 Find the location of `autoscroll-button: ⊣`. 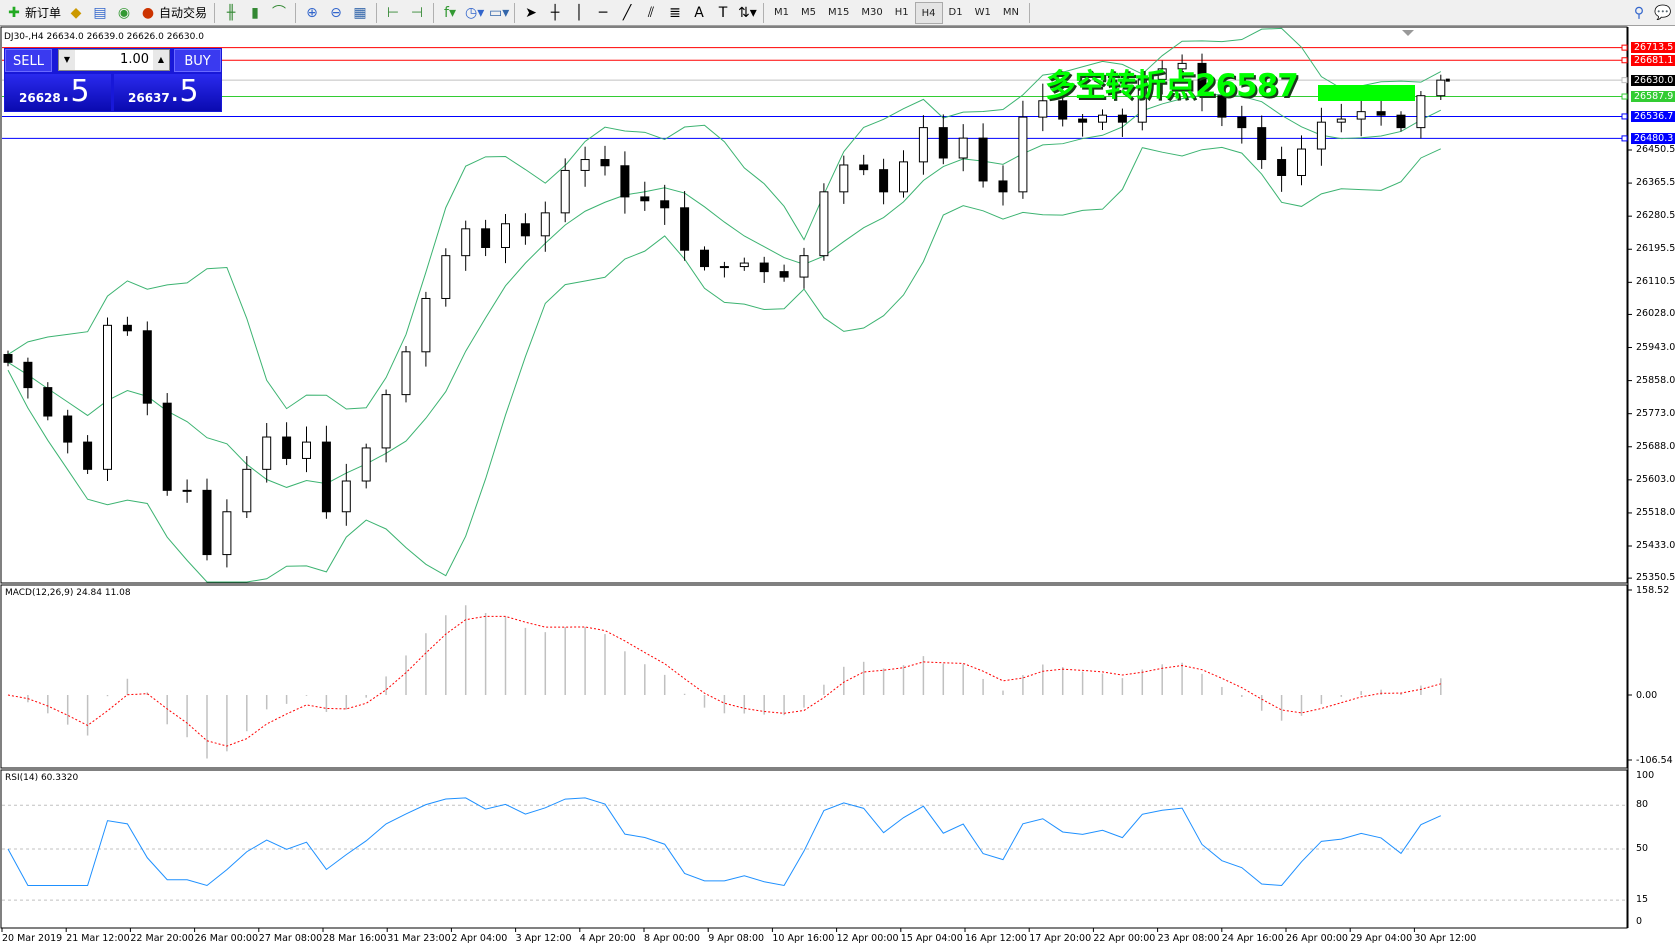

autoscroll-button: ⊣ is located at coordinates (417, 13).